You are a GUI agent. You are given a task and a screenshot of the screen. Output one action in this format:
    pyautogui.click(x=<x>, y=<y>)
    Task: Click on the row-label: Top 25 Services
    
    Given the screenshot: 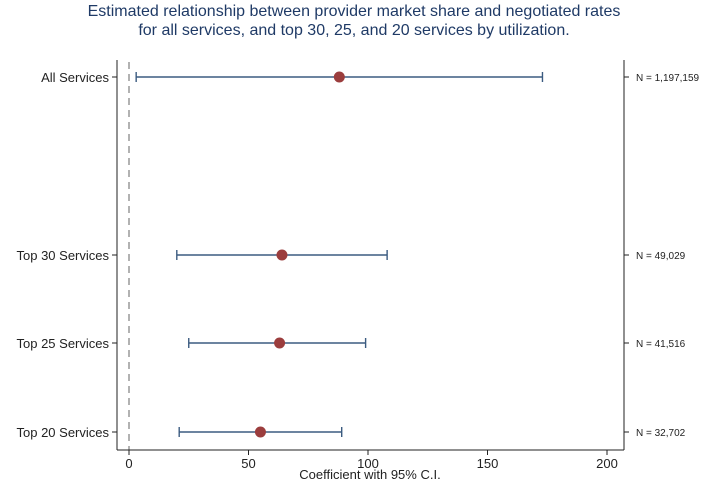 What is the action you would take?
    pyautogui.click(x=63, y=343)
    